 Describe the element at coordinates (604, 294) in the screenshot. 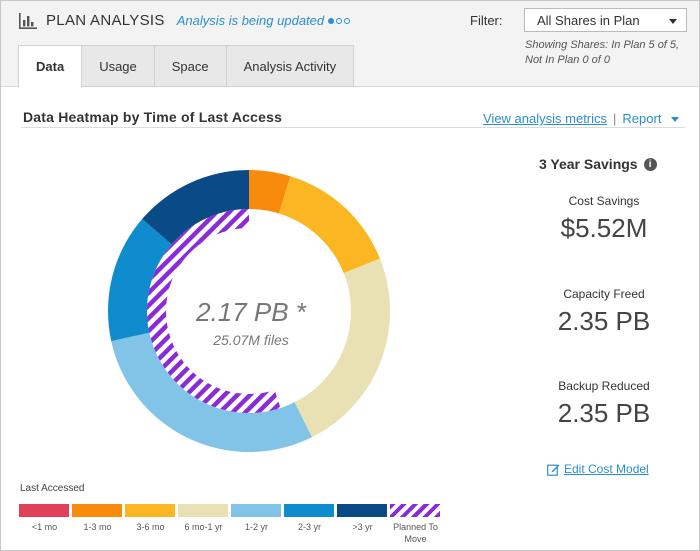

I see `capacity-freed-label: Capacity Freed` at that location.